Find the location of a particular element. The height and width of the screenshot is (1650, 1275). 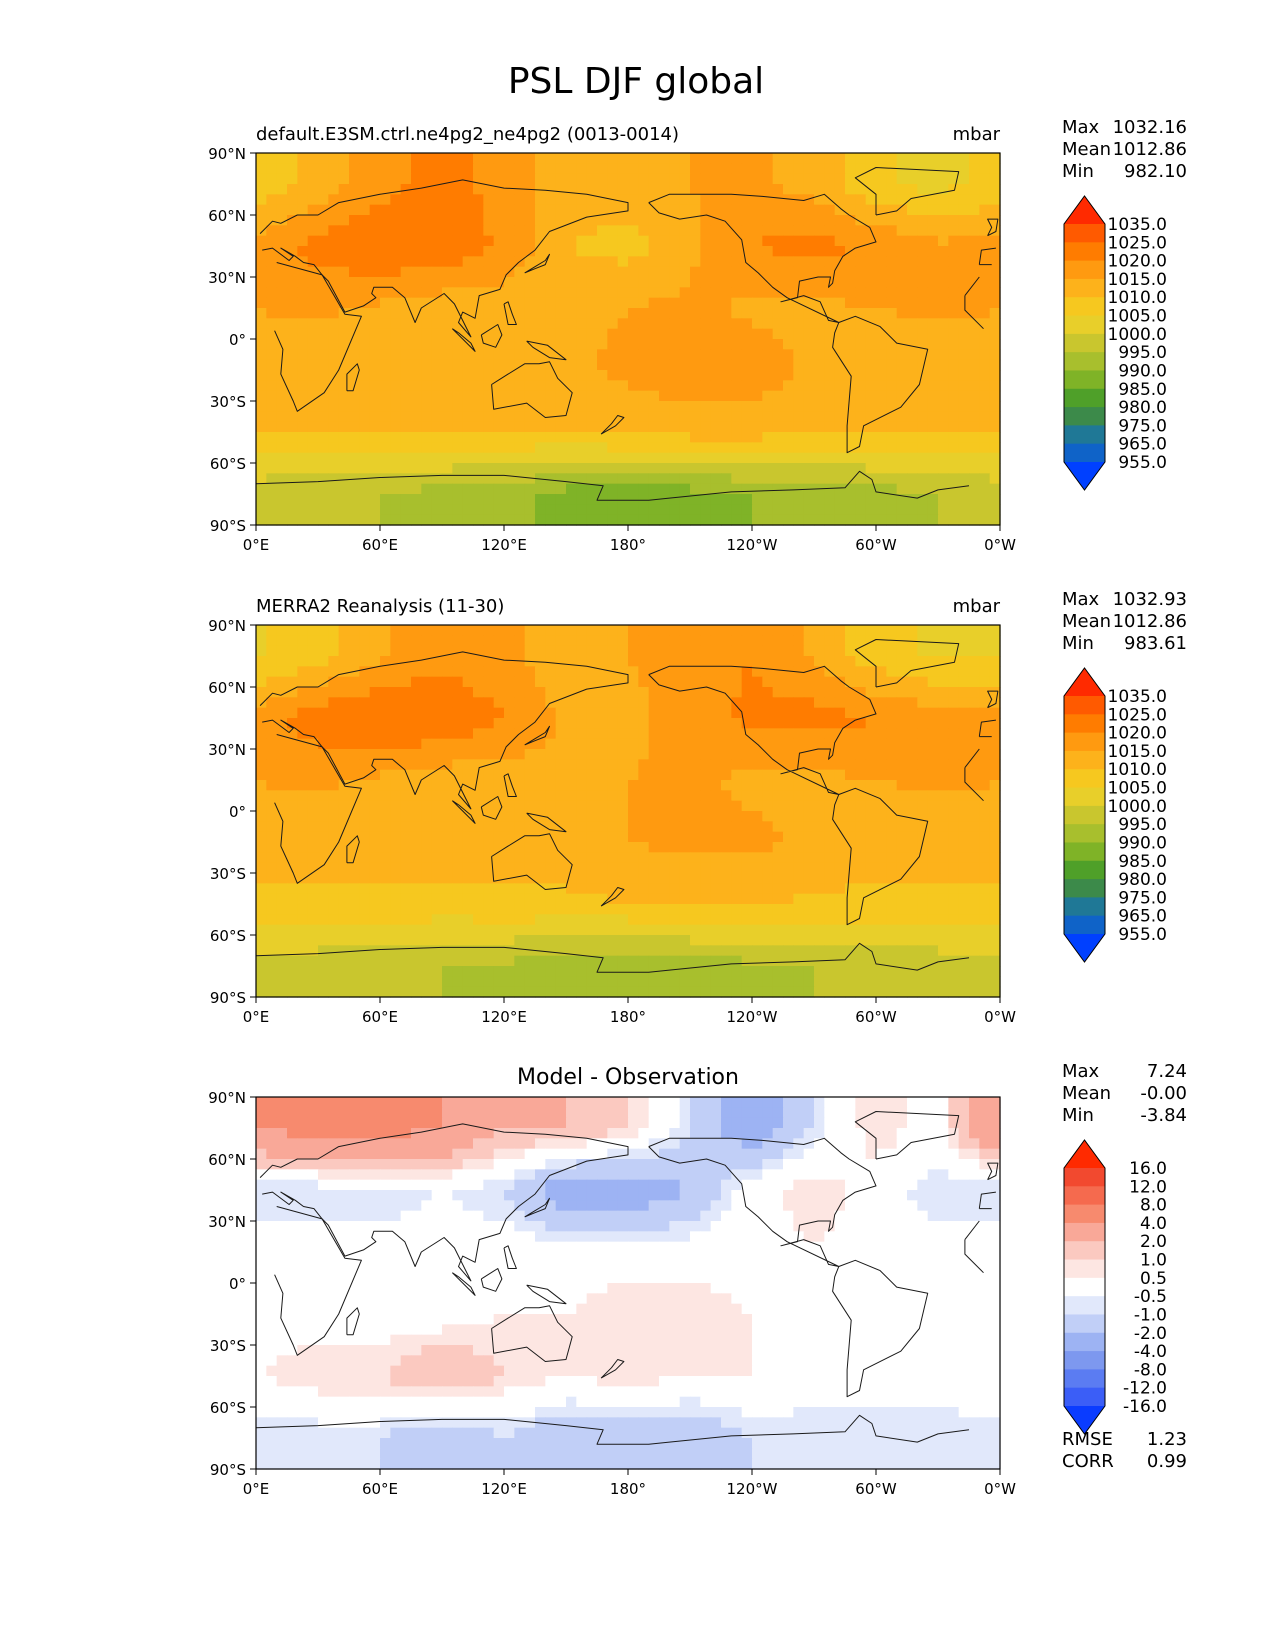

coastline is located at coordinates (629, 337).